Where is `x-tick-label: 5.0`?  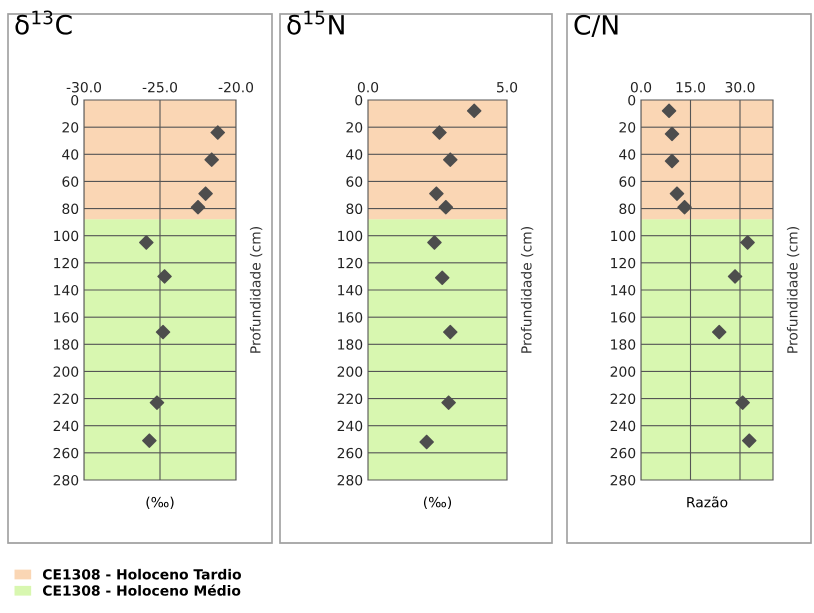
x-tick-label: 5.0 is located at coordinates (507, 87).